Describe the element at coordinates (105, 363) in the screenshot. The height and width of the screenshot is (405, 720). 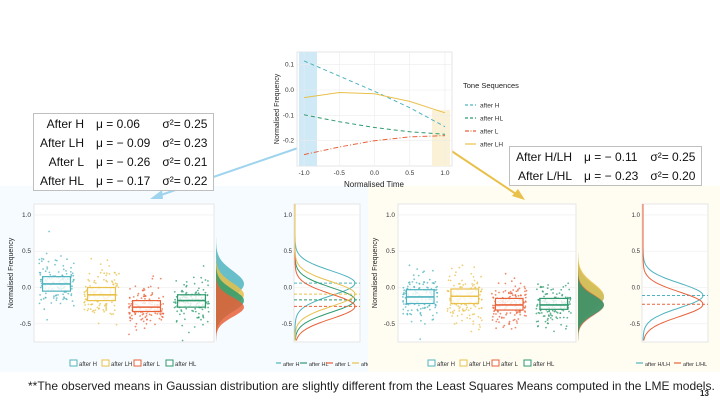
I see `legend-key-after-lh` at that location.